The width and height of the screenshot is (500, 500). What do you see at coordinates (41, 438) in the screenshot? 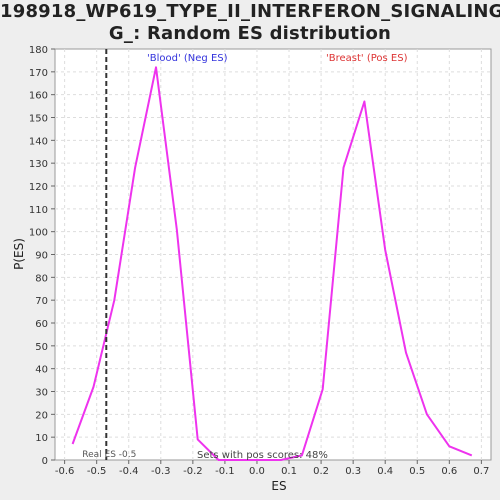
I see `y-tick-label: 10` at bounding box center [41, 438].